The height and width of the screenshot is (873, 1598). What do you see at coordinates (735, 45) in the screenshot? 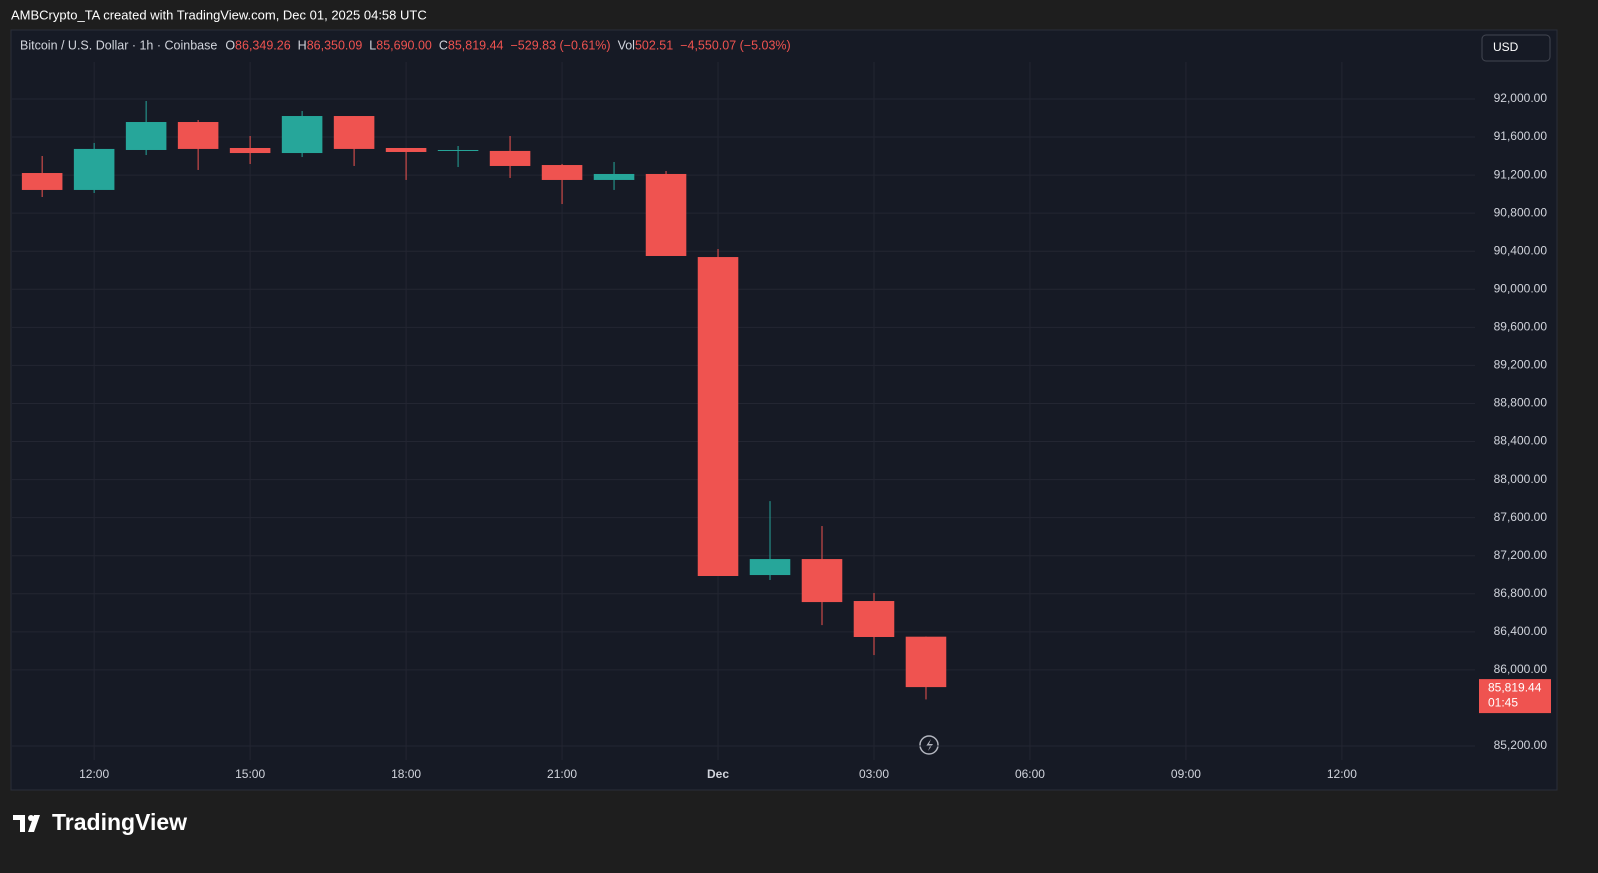
I see `legend-value: −4,550.07 (−5.03%)` at bounding box center [735, 45].